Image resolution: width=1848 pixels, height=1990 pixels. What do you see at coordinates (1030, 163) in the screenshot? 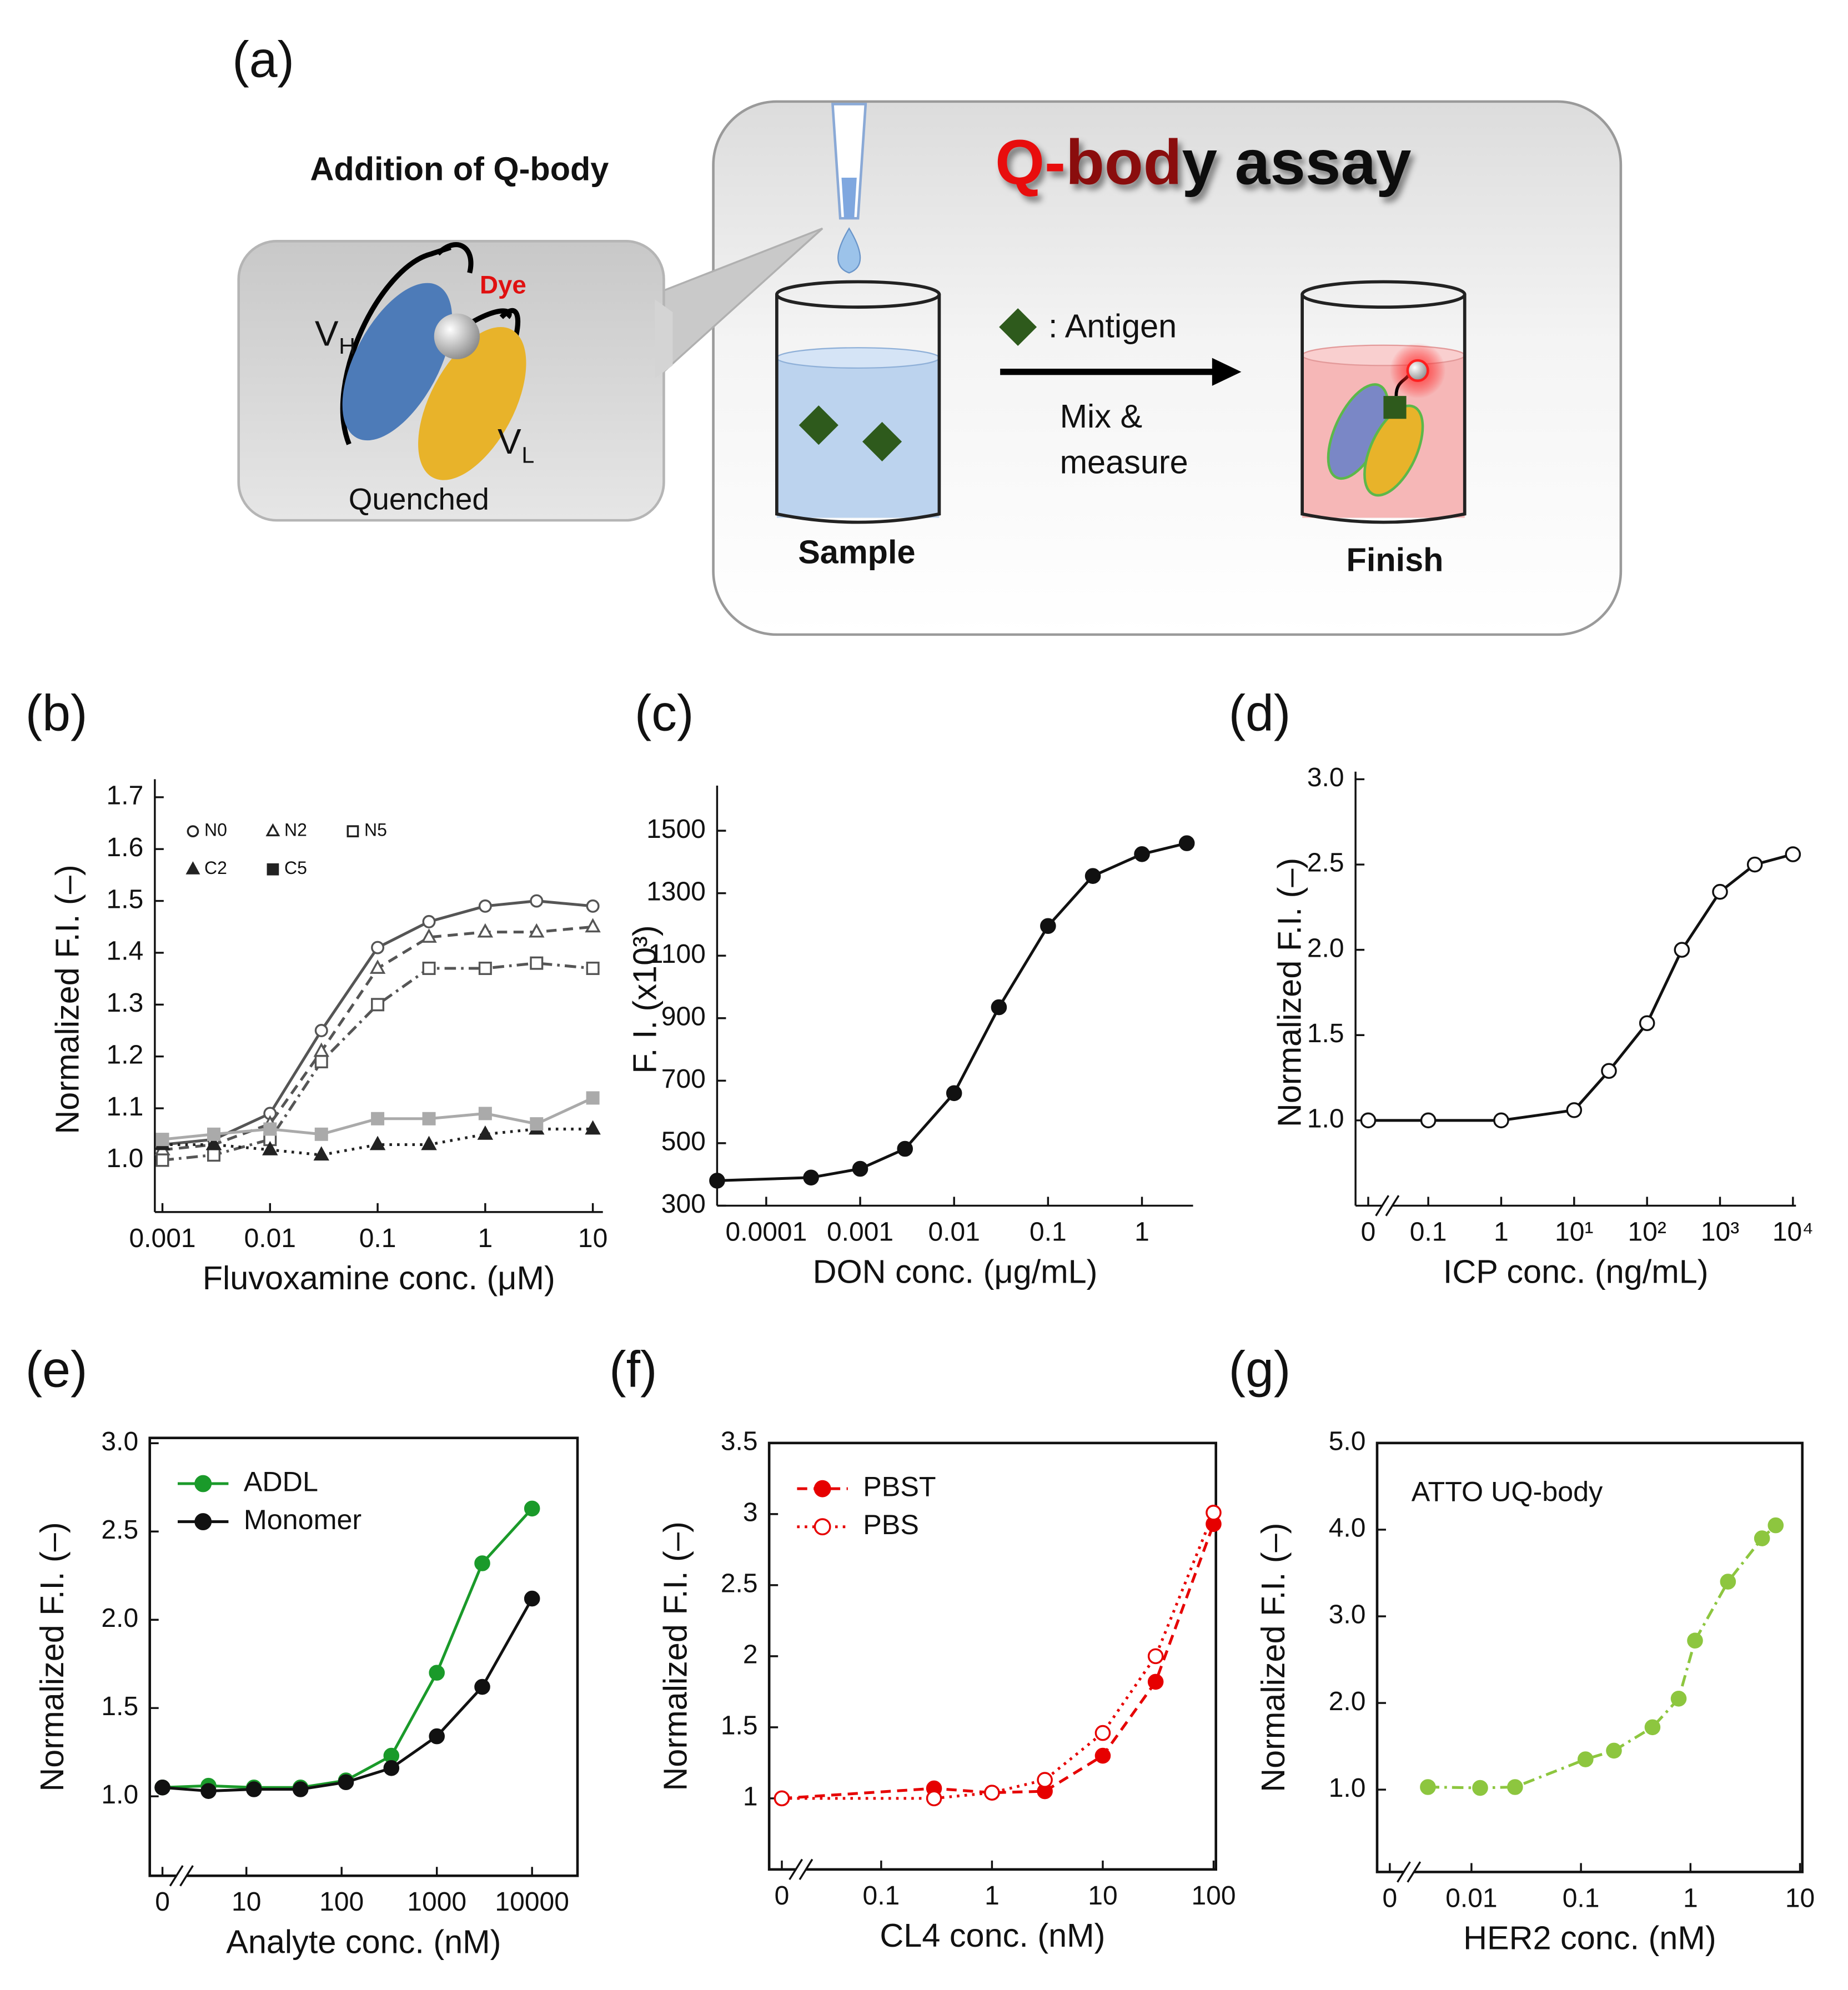
I see `title-part: Q-` at bounding box center [1030, 163].